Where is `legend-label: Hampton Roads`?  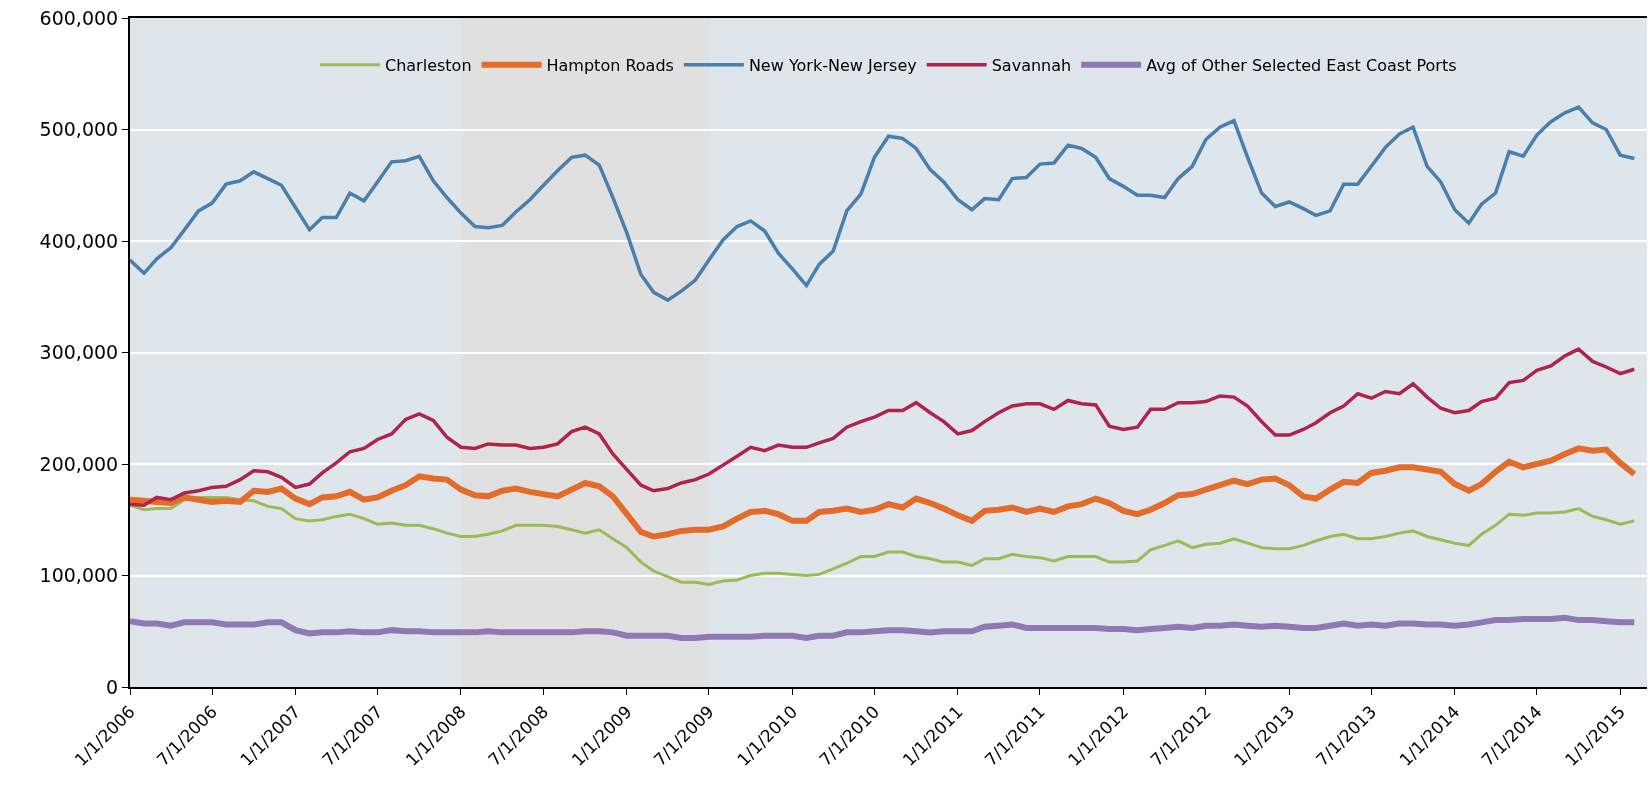 legend-label: Hampton Roads is located at coordinates (610, 65).